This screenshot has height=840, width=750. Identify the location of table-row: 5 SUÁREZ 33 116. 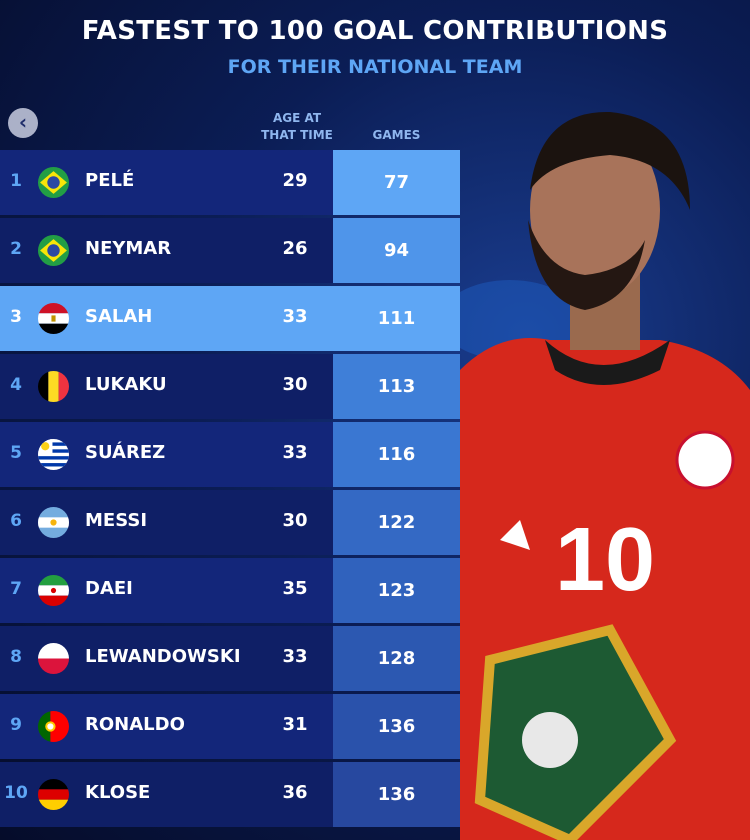
(230, 454).